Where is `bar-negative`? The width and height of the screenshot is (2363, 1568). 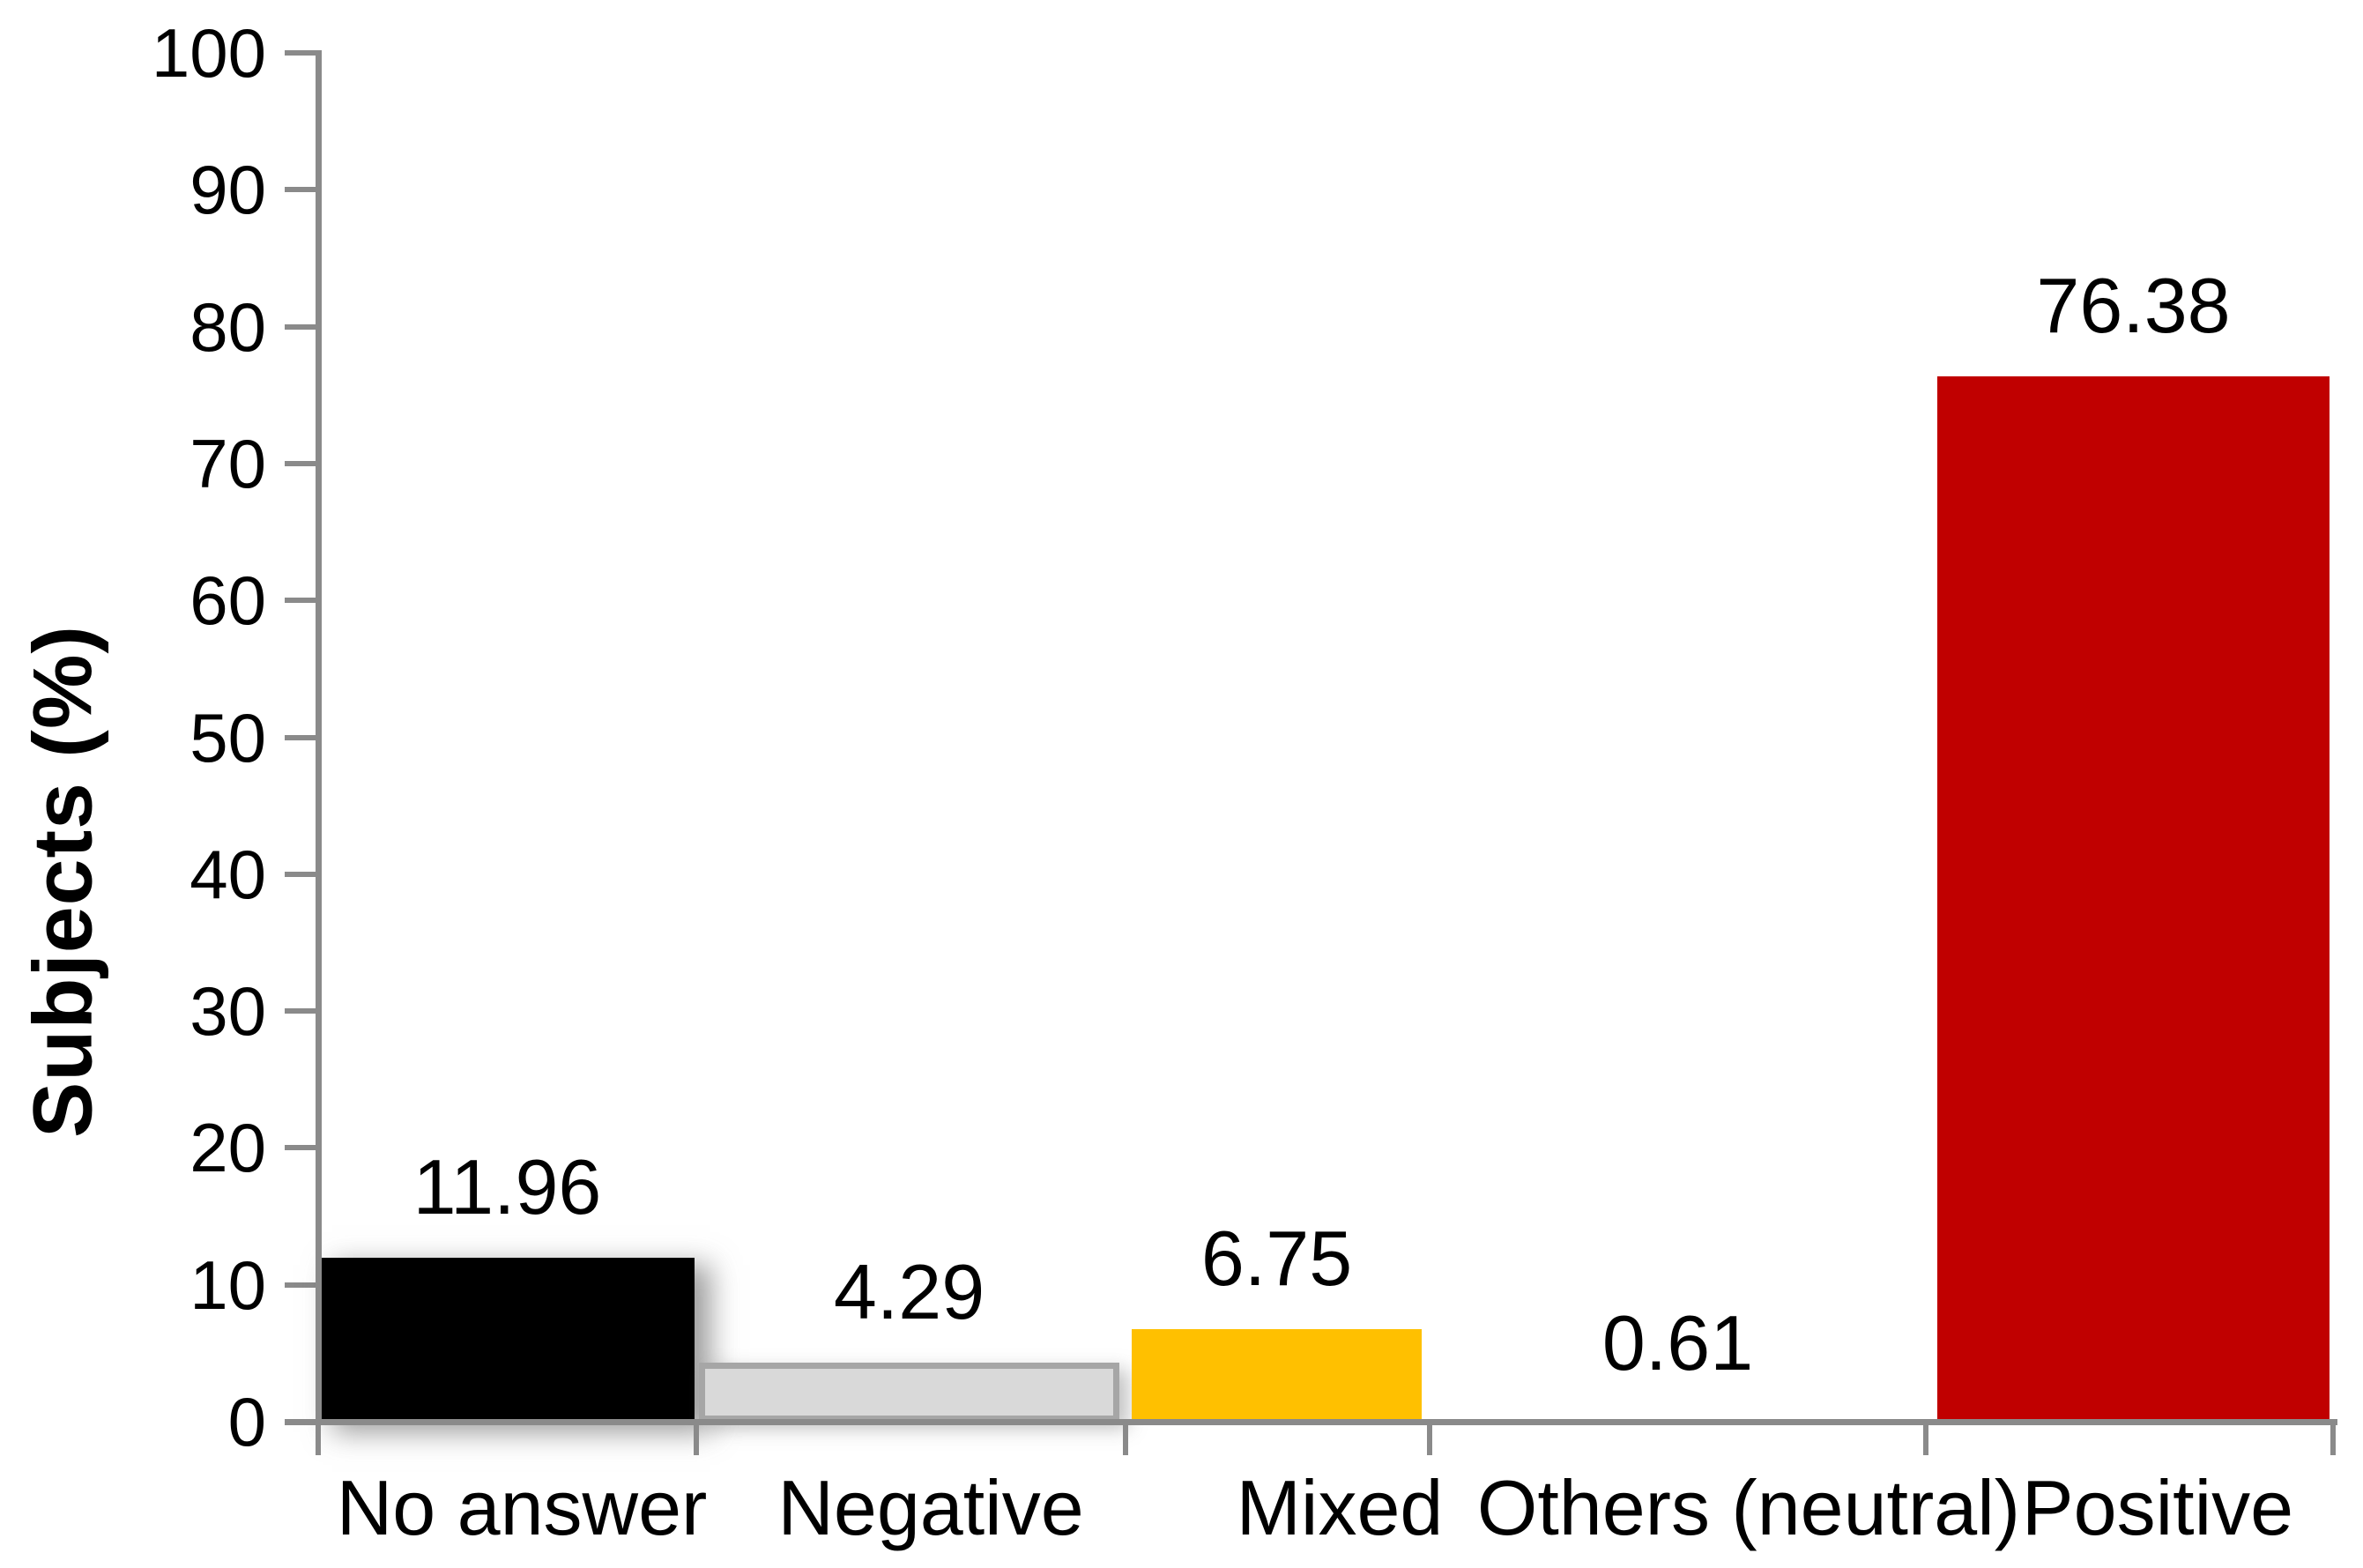
bar-negative is located at coordinates (909, 1392).